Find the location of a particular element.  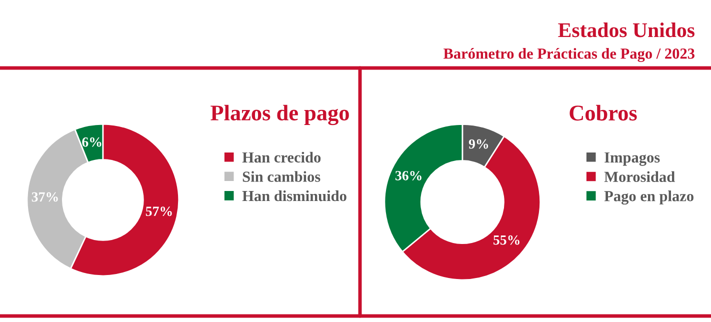

data-label: 57% is located at coordinates (159, 211).